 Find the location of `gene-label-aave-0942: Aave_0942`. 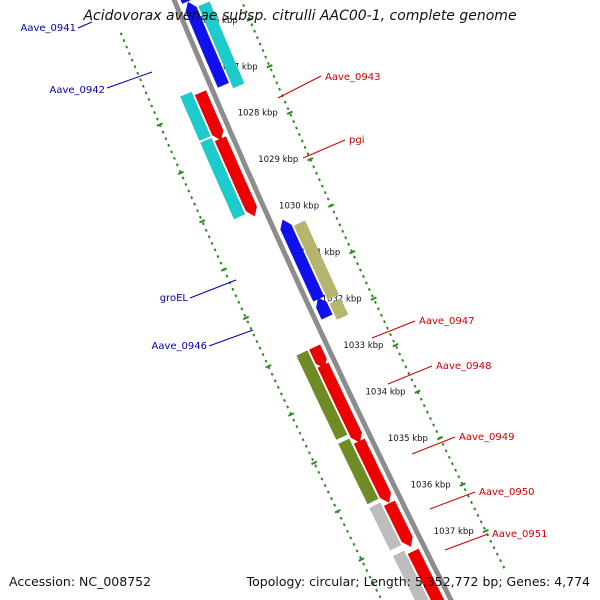

gene-label-aave-0942: Aave_0942 is located at coordinates (78, 90).